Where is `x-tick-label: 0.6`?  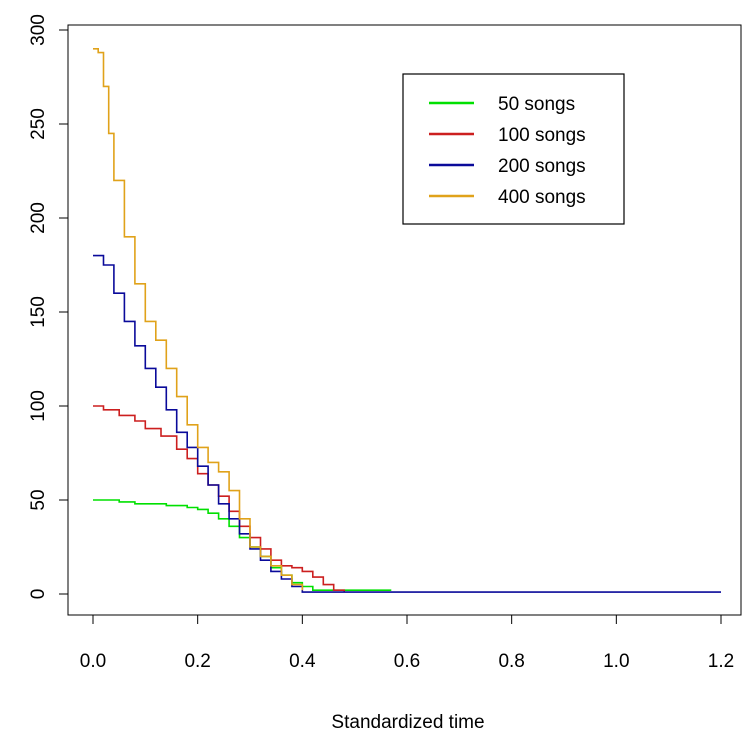 x-tick-label: 0.6 is located at coordinates (407, 661).